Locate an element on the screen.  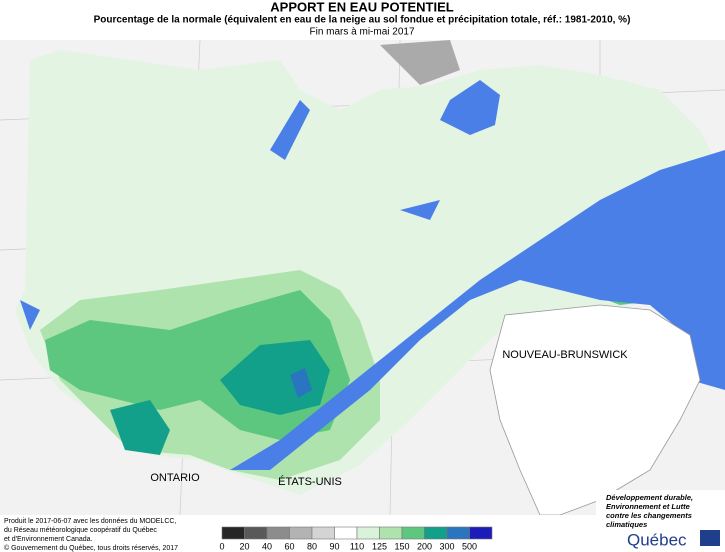
logo-line: climatiques is located at coordinates (626, 524).